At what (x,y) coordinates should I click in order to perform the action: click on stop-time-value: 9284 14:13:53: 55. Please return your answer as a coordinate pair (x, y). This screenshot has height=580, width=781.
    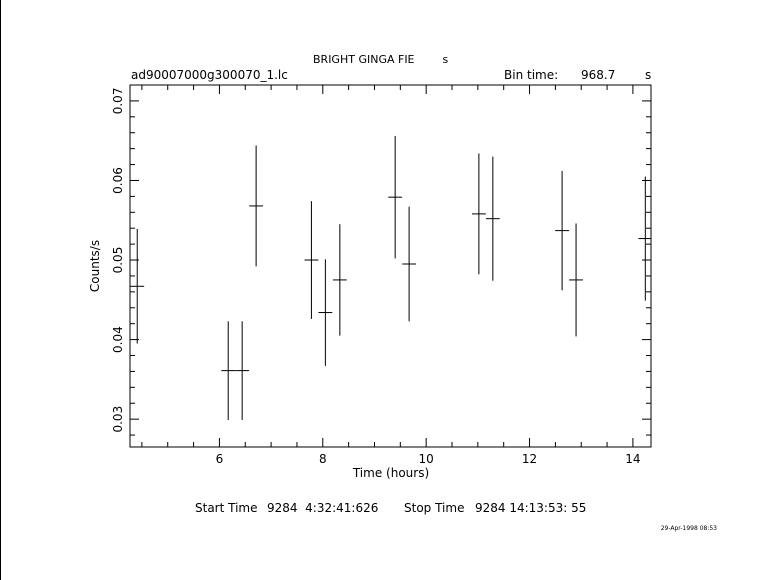
    Looking at the image, I should click on (530, 508).